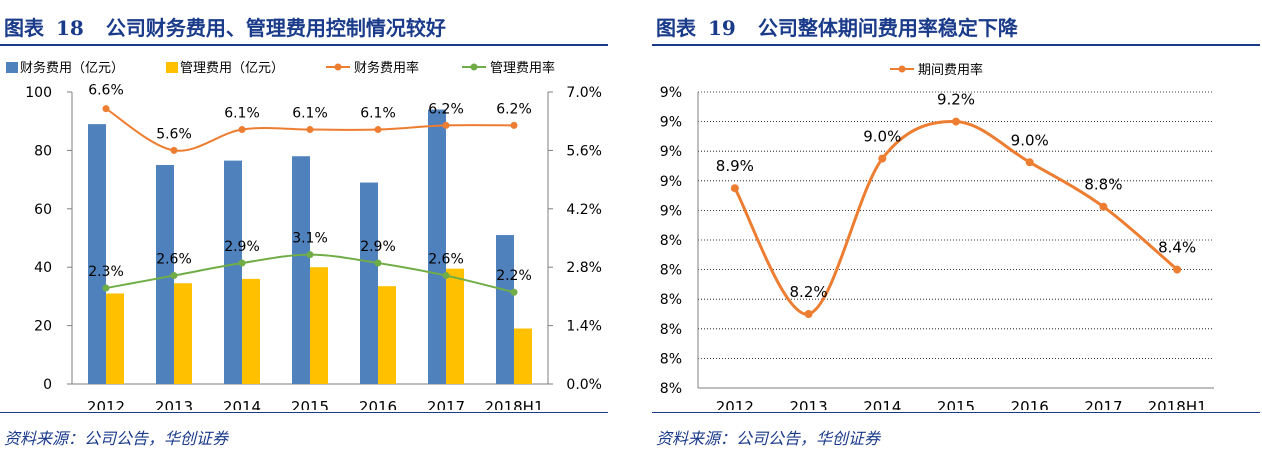 Image resolution: width=1262 pixels, height=457 pixels. I want to click on period-rate-data-label: 8.9%, so click(735, 166).